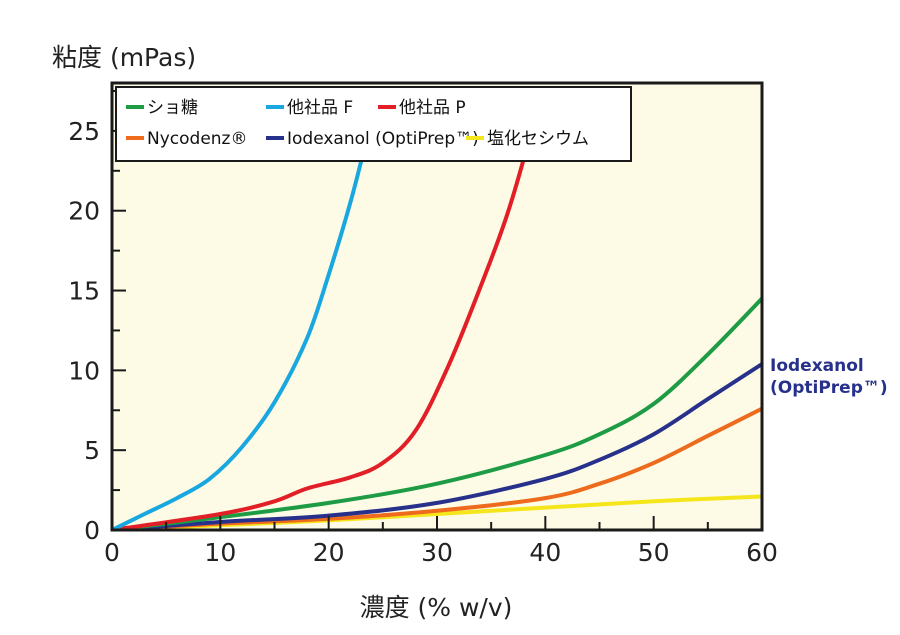 Image resolution: width=900 pixels, height=635 pixels. Describe the element at coordinates (124, 57) in the screenshot. I see `y-axis-title: 粘度 (mPas)` at that location.